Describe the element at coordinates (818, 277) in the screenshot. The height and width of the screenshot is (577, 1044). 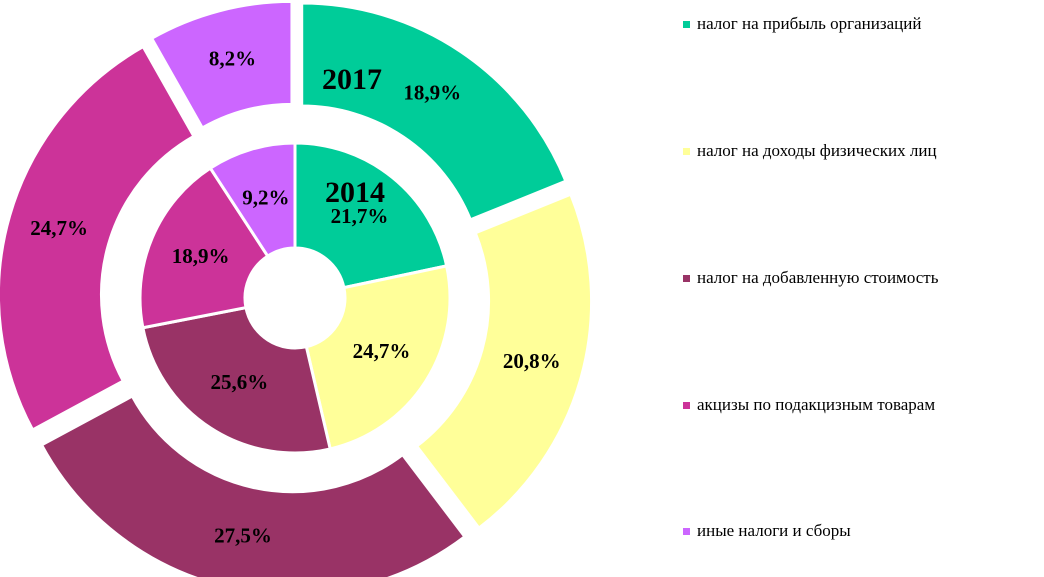
I see `legend-label: налог на добавленную стоимость` at that location.